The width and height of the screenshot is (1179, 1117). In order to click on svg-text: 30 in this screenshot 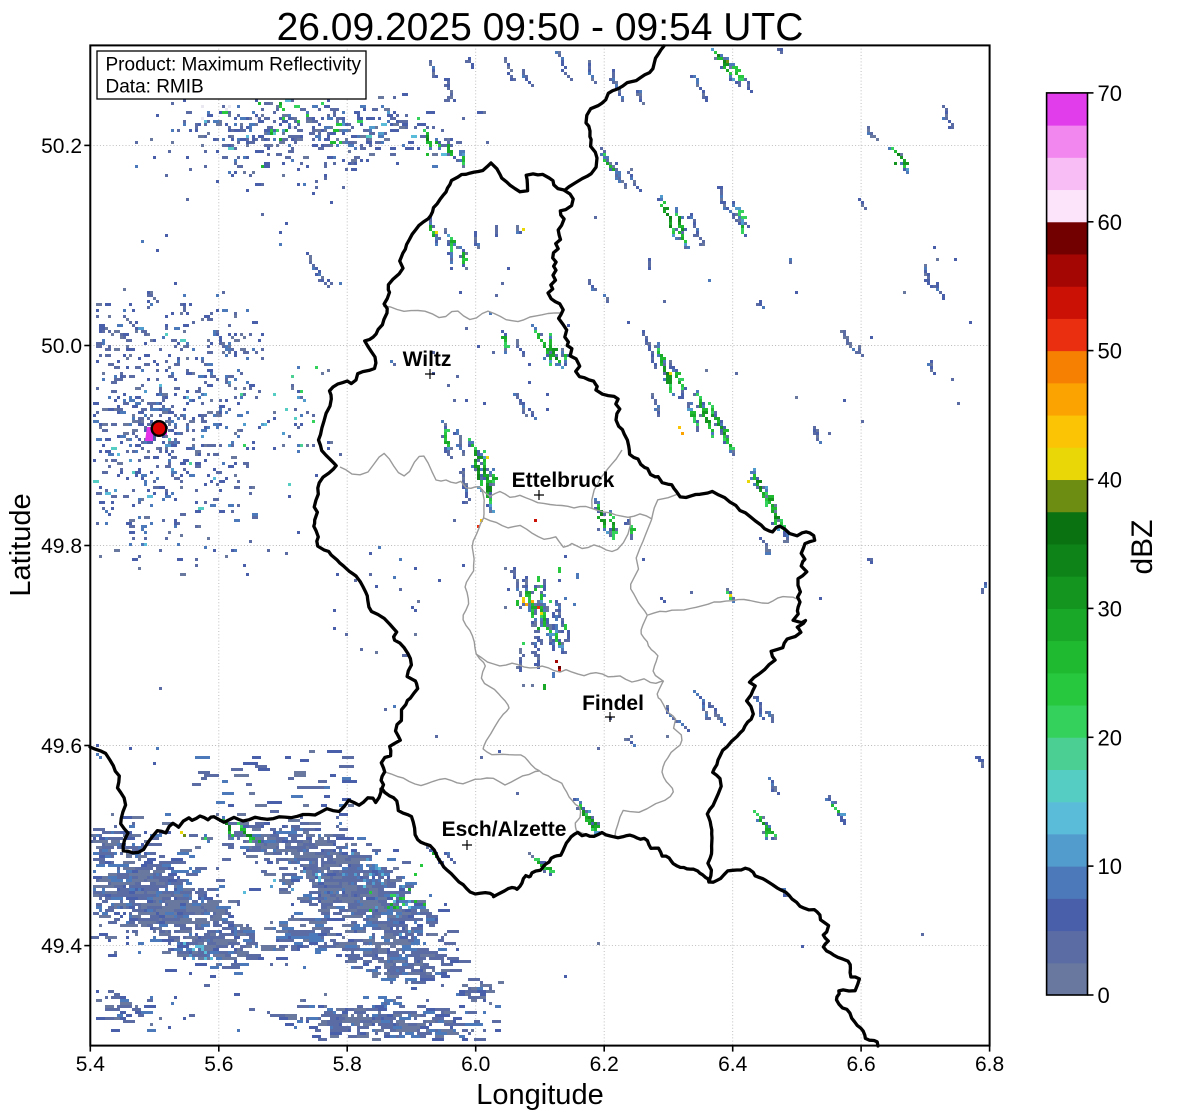, I will do `click(1110, 608)`.